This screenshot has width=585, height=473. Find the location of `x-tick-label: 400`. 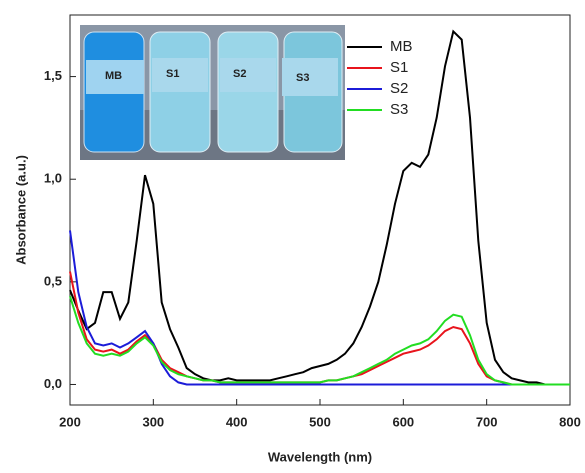

x-tick-label: 400 is located at coordinates (237, 421).